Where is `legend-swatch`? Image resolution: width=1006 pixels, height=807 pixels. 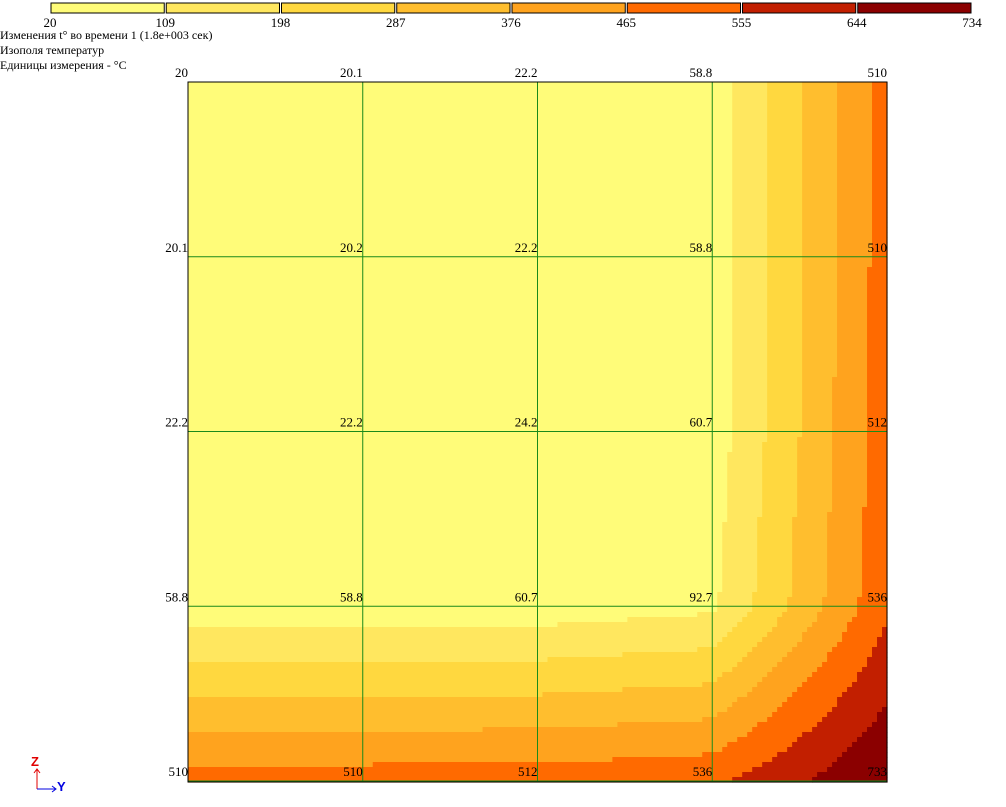 legend-swatch is located at coordinates (453, 8).